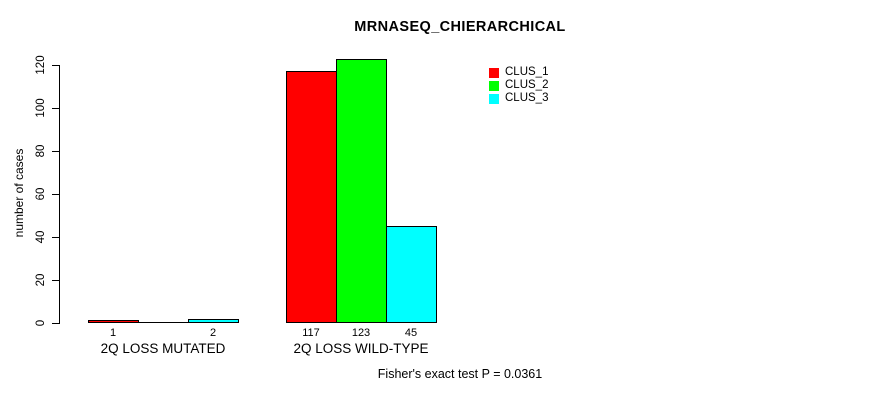 The width and height of the screenshot is (890, 400). I want to click on legend-label: CLUS_1, so click(527, 72).